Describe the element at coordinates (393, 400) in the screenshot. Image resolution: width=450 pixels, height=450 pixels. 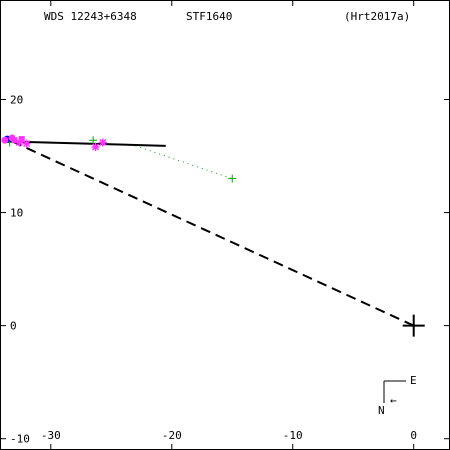
I see `compass-arrow: ←` at that location.